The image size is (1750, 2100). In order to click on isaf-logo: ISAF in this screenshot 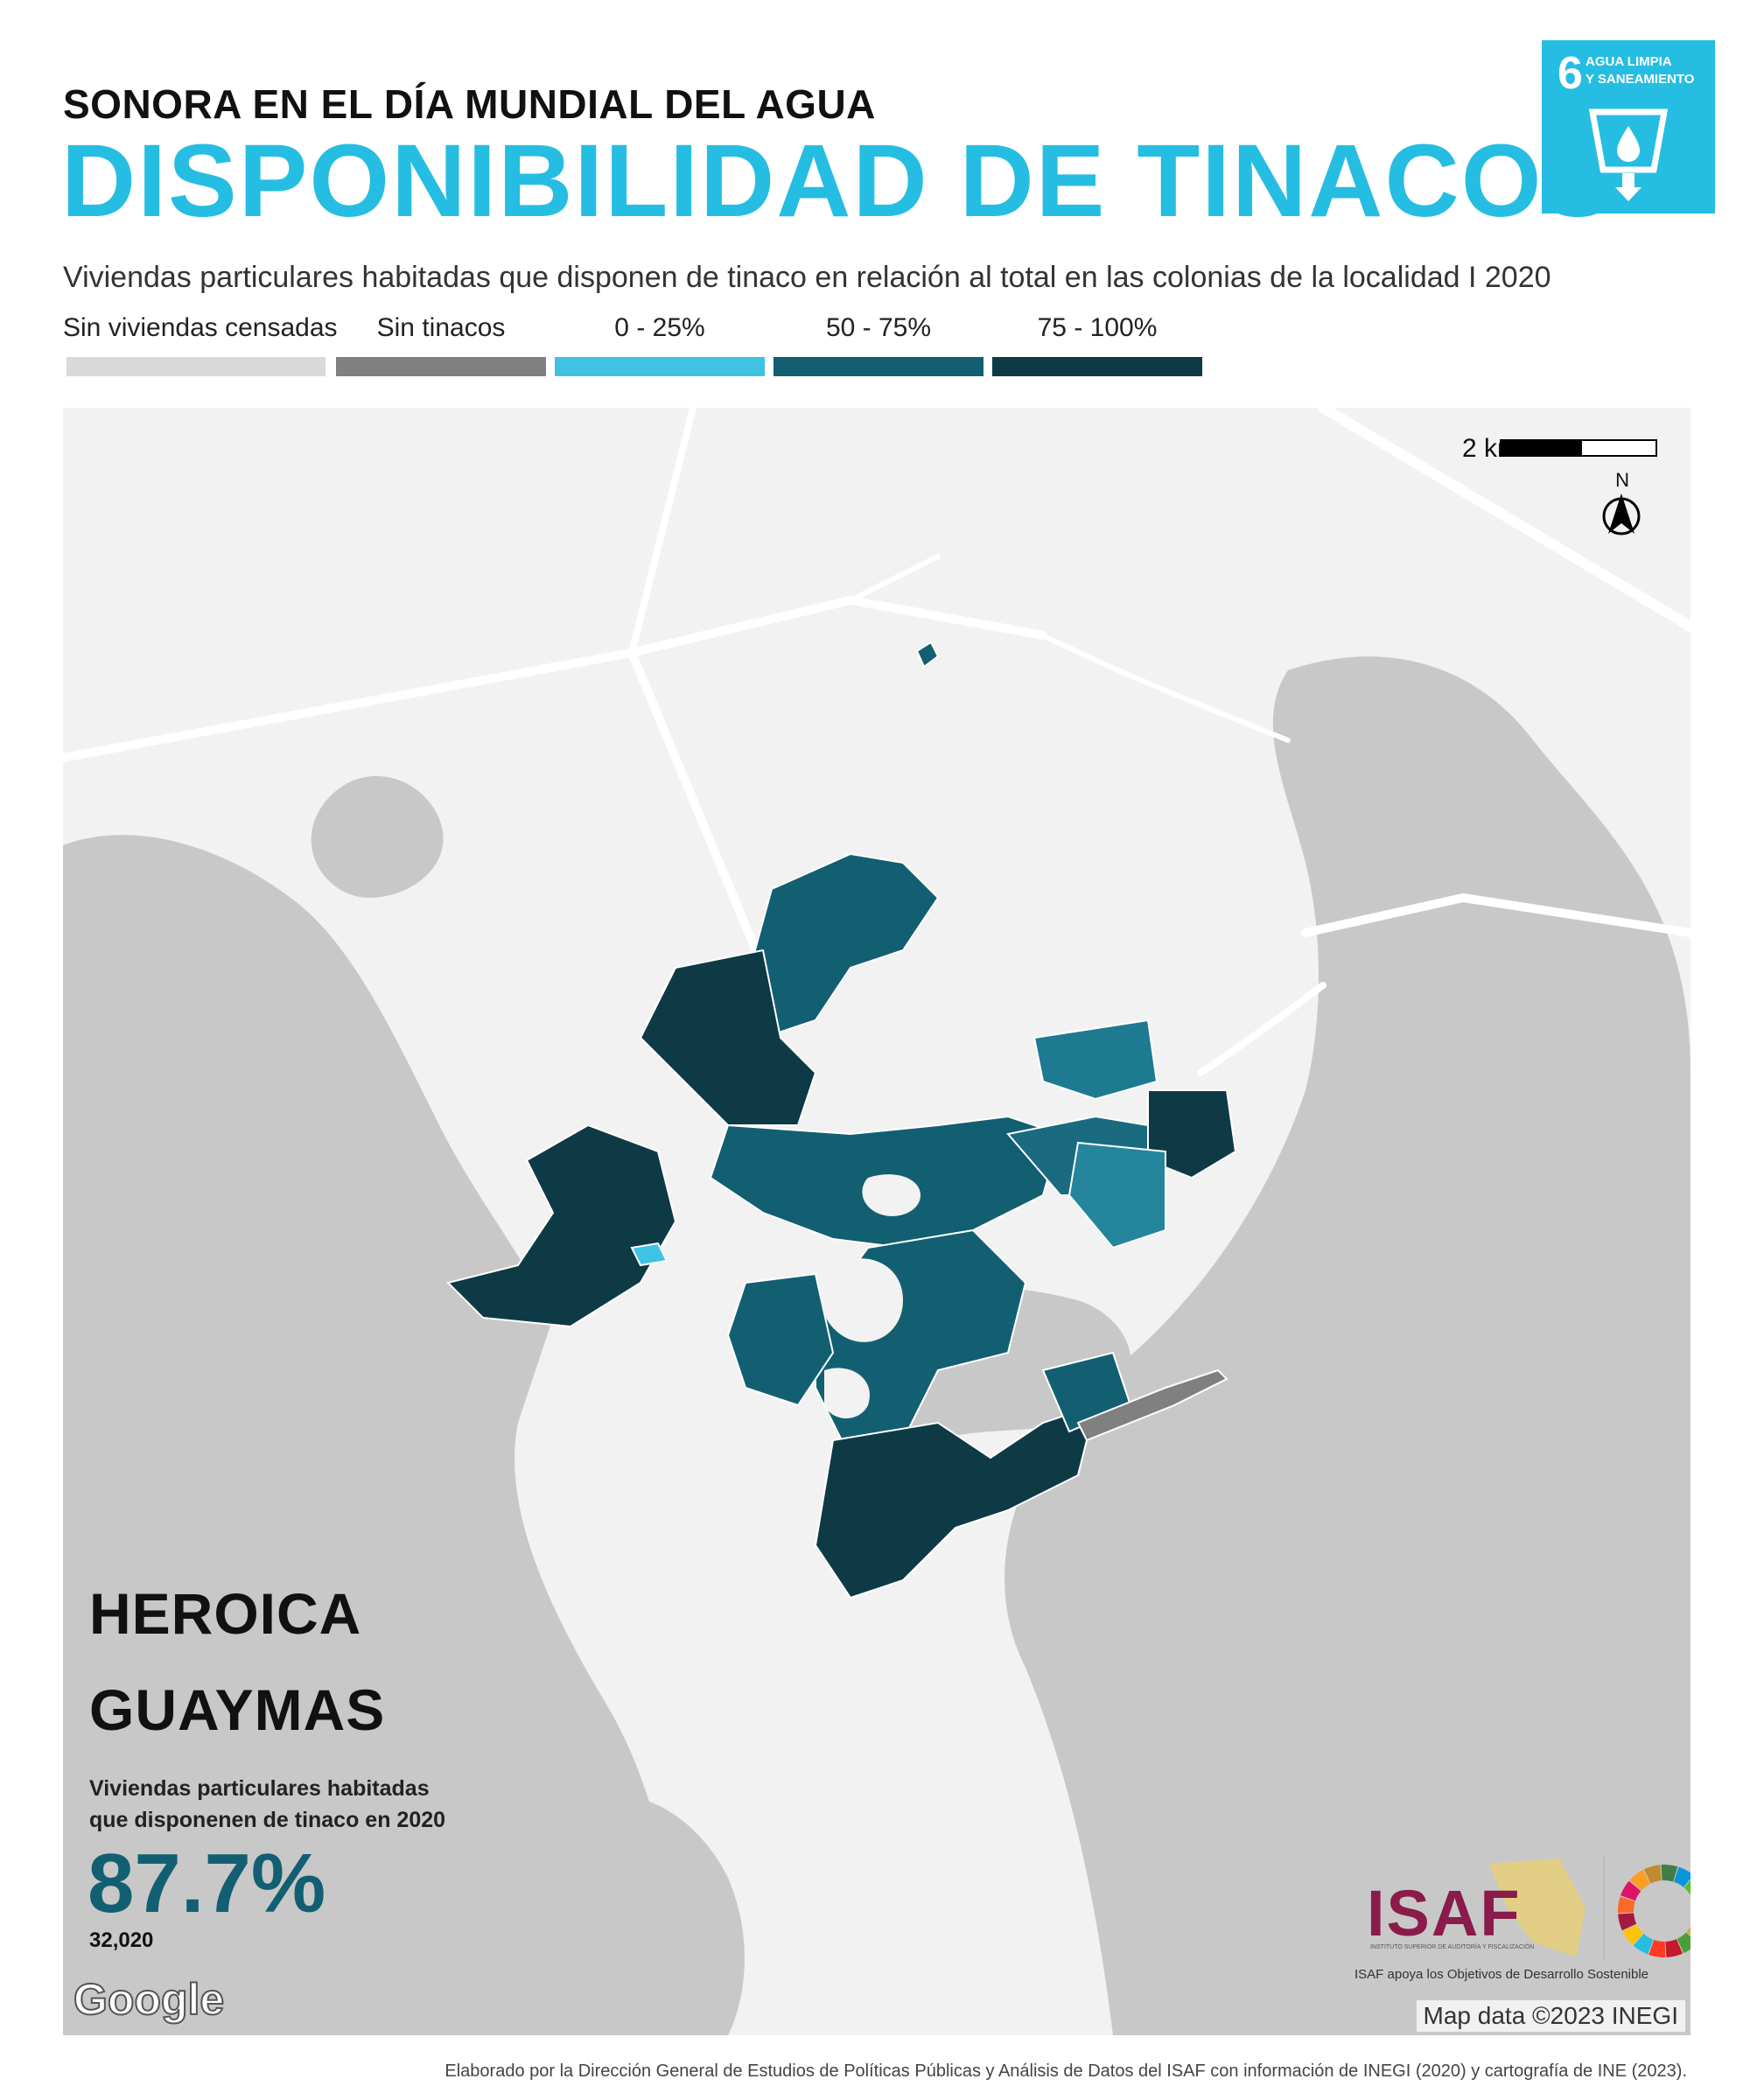, I will do `click(1444, 1913)`.